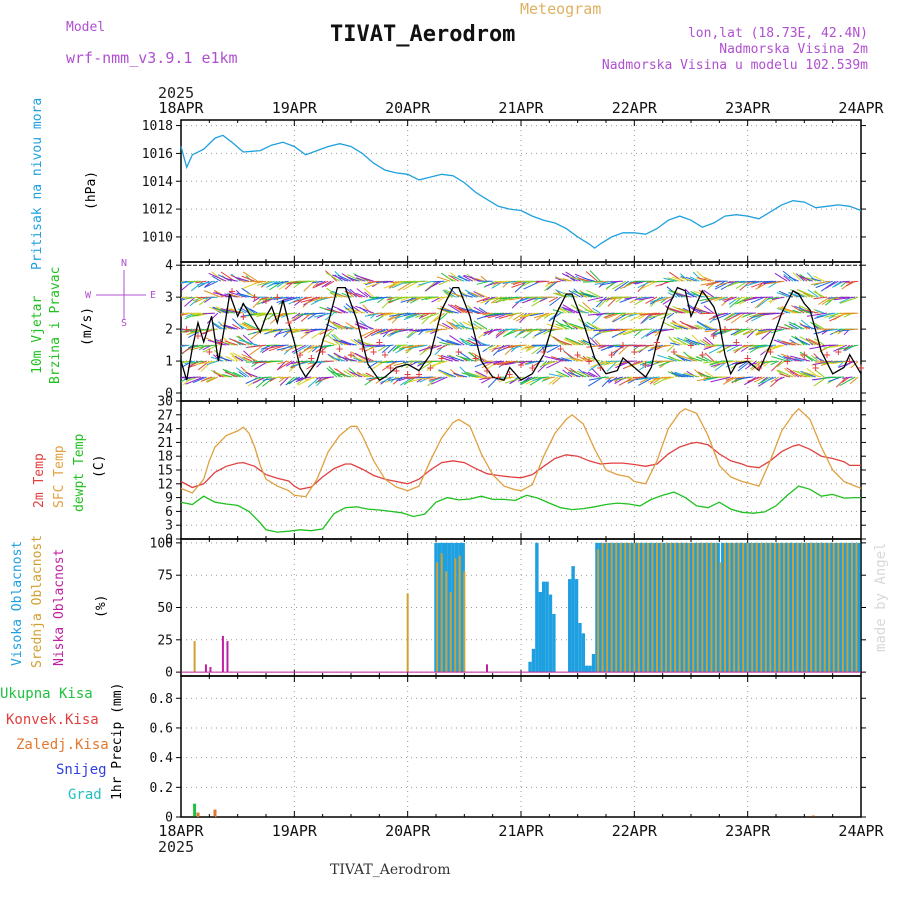  Describe the element at coordinates (561, 9) in the screenshot. I see `chart-subtitle: Meteogram` at that location.